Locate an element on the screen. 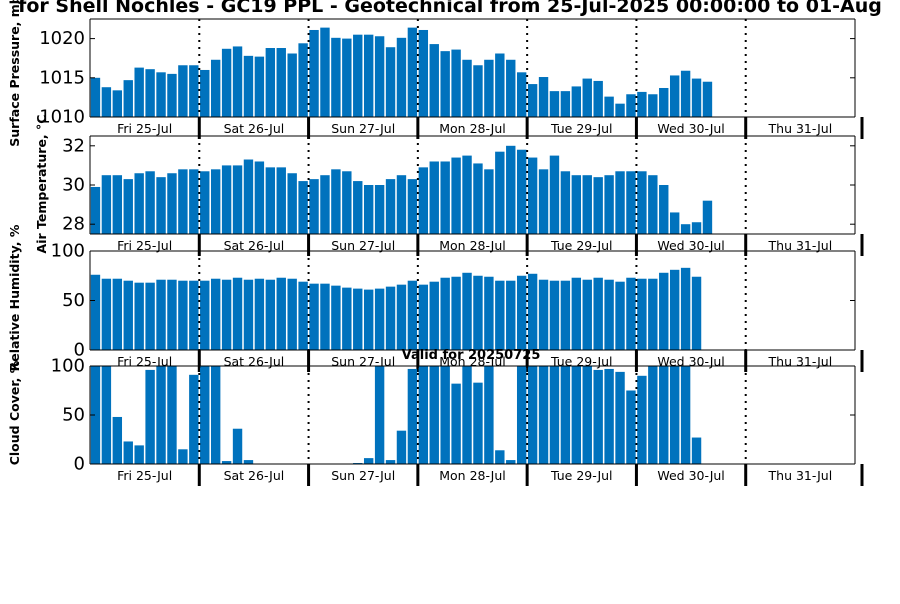 The height and width of the screenshot is (604, 900). y-tick-label: 30 is located at coordinates (73, 185).